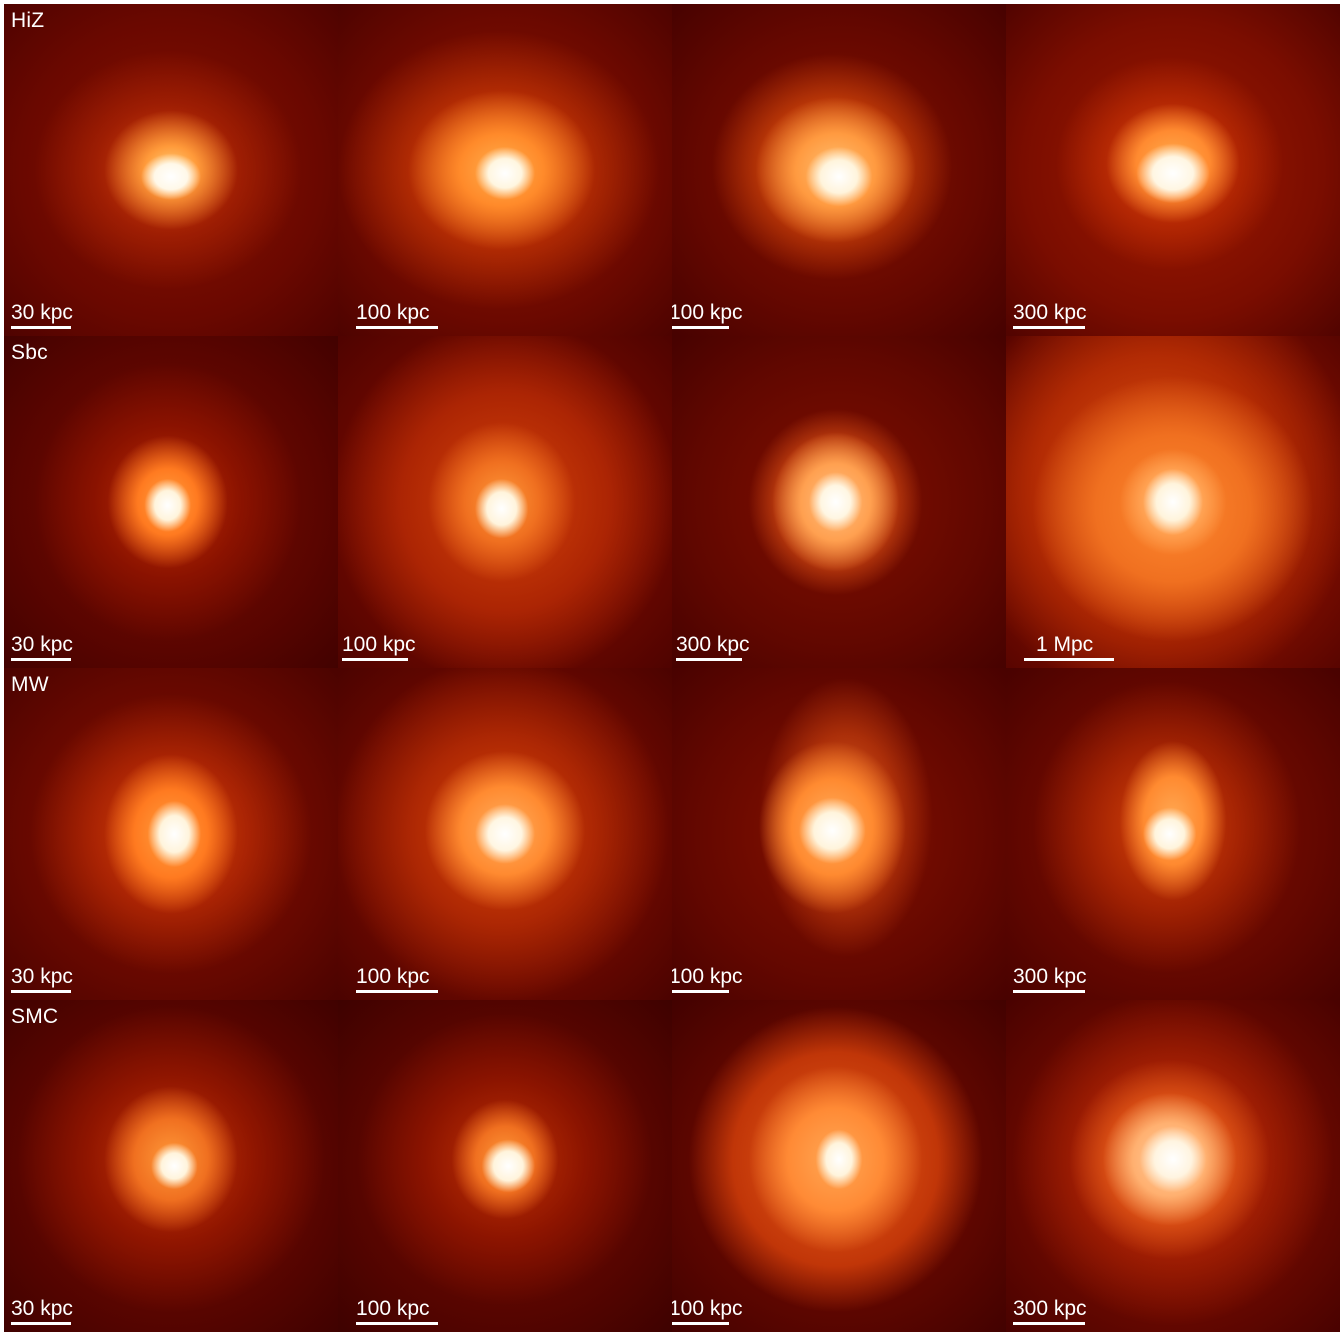 This screenshot has height=1336, width=1344. I want to click on scale-label: 1 Mpc, so click(1065, 644).